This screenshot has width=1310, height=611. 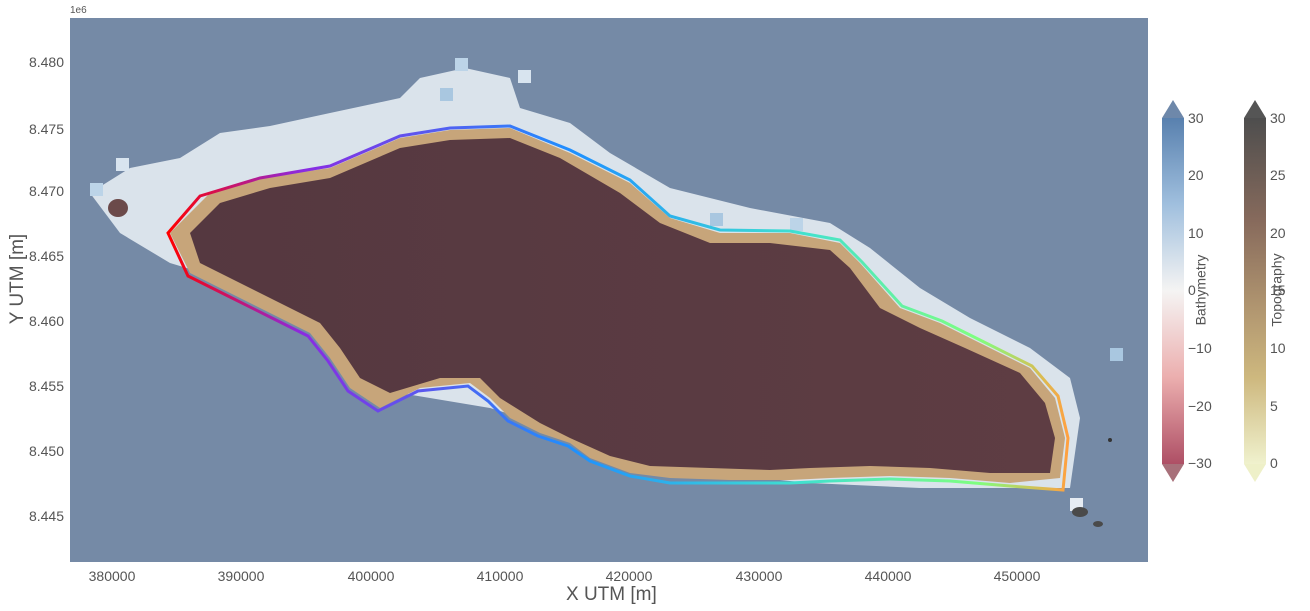 I want to click on y-tick: 8.445, so click(x=46, y=516).